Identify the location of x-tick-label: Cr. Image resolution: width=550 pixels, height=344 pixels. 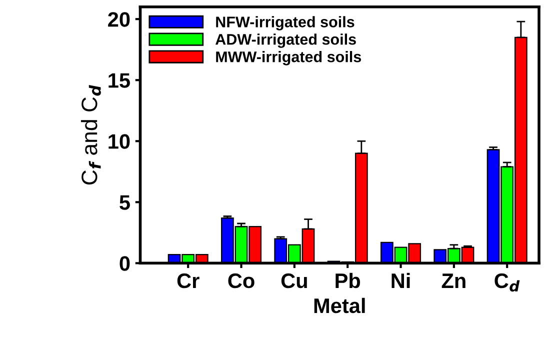
(188, 280).